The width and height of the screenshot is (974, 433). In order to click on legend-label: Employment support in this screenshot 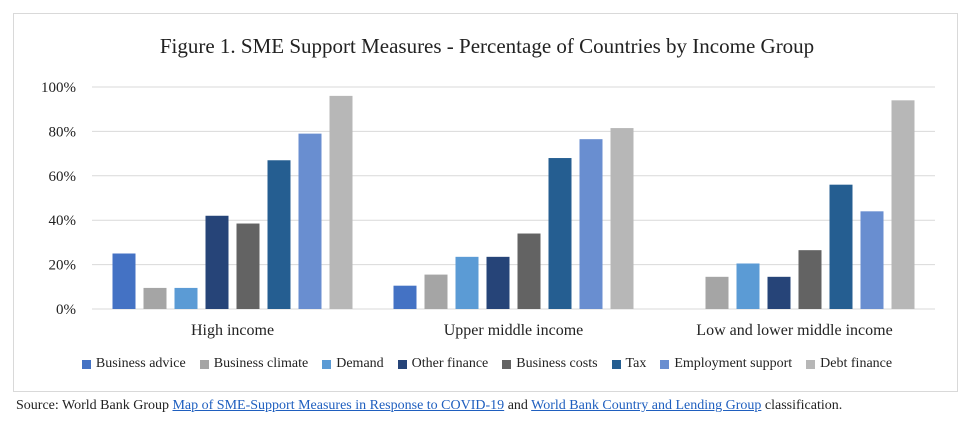, I will do `click(733, 363)`.